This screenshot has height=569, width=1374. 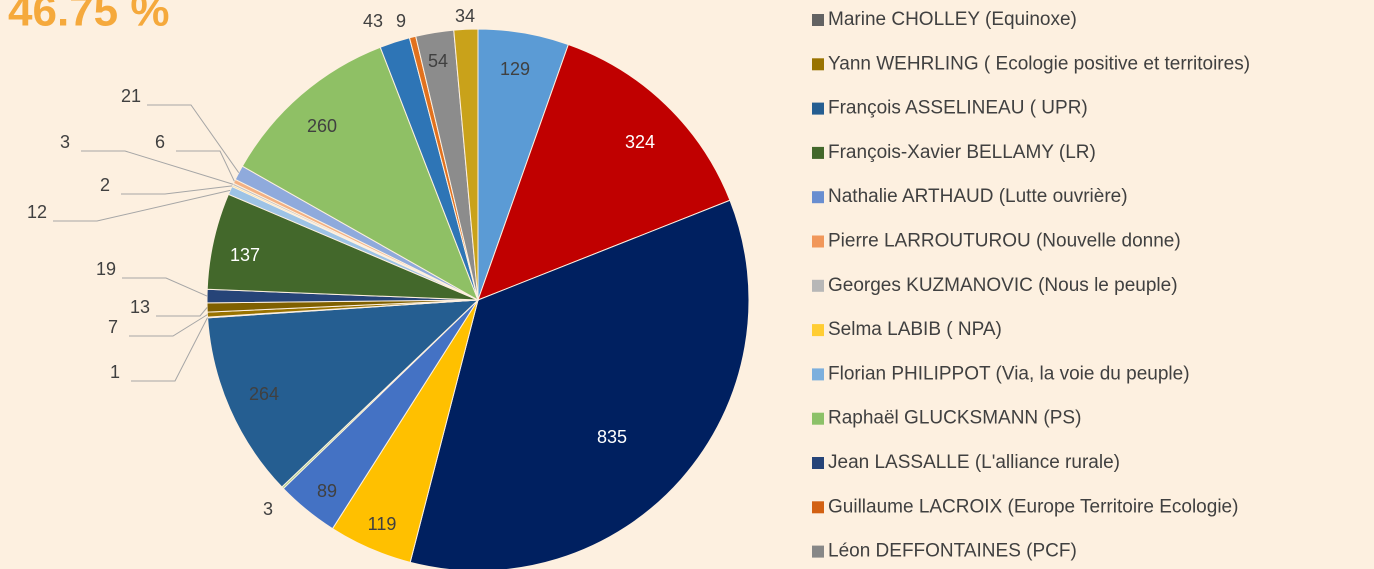 What do you see at coordinates (160, 142) in the screenshot?
I see `data-label: 6` at bounding box center [160, 142].